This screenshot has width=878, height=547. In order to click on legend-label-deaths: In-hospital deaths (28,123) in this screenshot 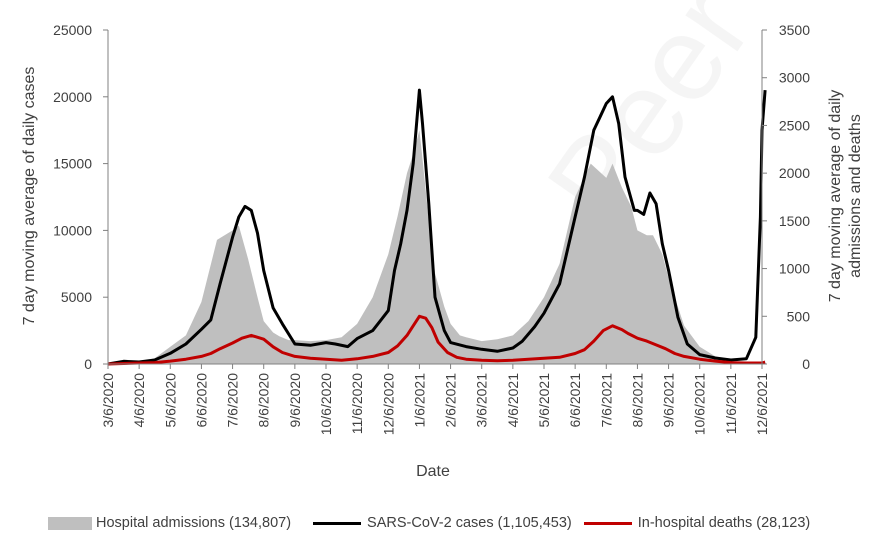, I will do `click(724, 523)`.